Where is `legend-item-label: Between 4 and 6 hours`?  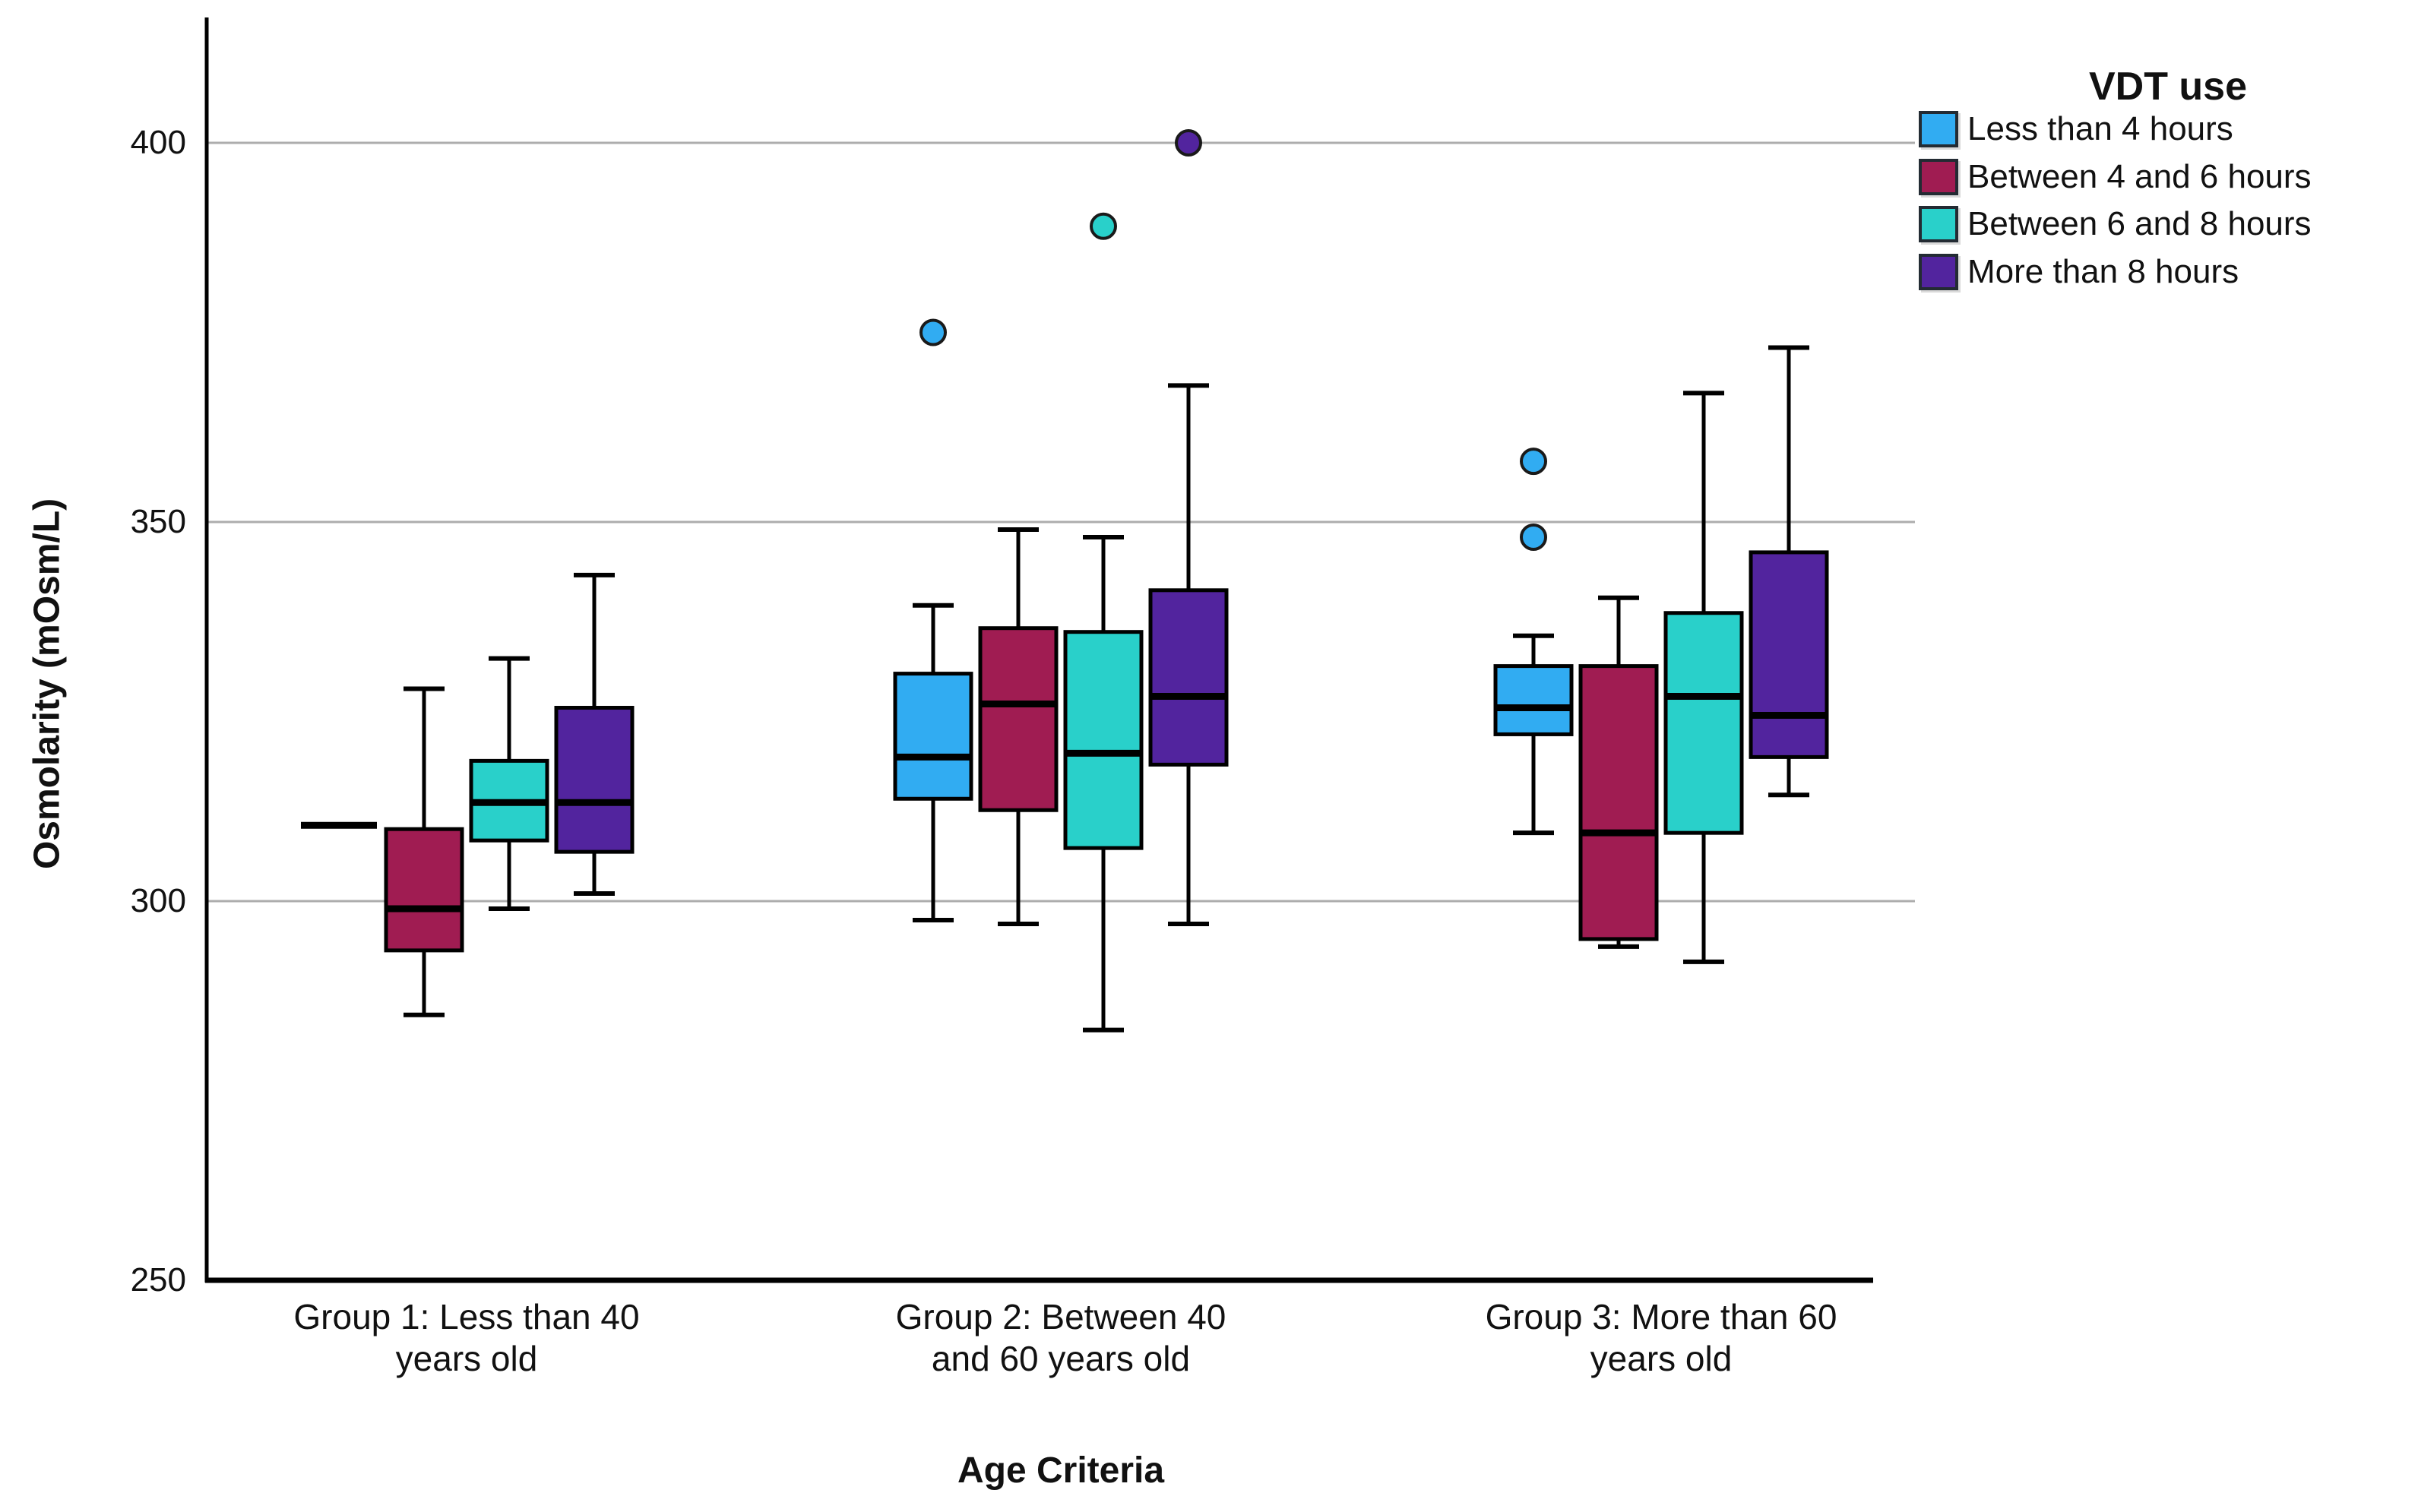 legend-item-label: Between 4 and 6 hours is located at coordinates (2139, 176).